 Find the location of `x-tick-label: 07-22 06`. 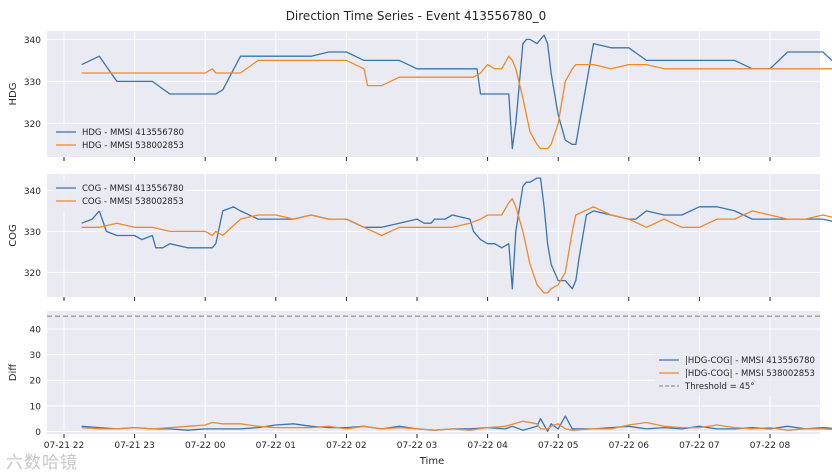

x-tick-label: 07-22 06 is located at coordinates (629, 446).